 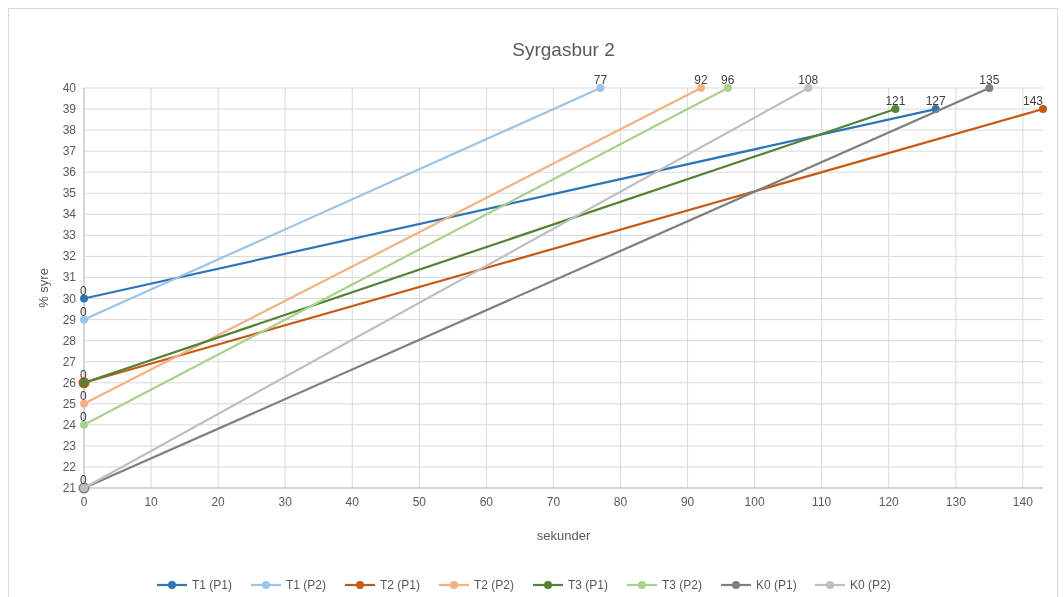 What do you see at coordinates (285, 502) in the screenshot?
I see `x-tick-label: 30` at bounding box center [285, 502].